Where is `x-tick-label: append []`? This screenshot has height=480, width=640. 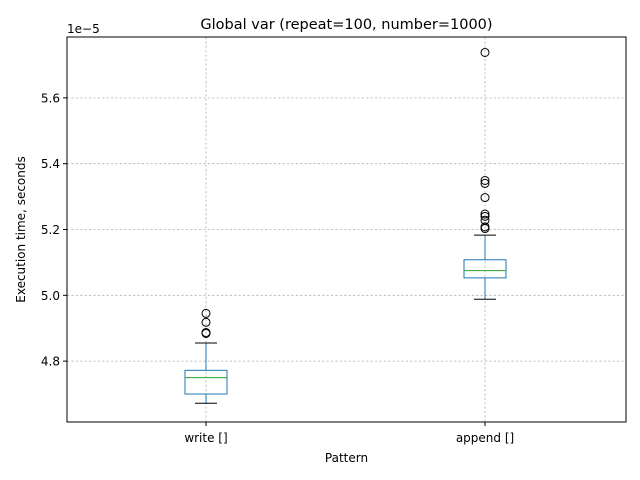
x-tick-label: append [] is located at coordinates (485, 438).